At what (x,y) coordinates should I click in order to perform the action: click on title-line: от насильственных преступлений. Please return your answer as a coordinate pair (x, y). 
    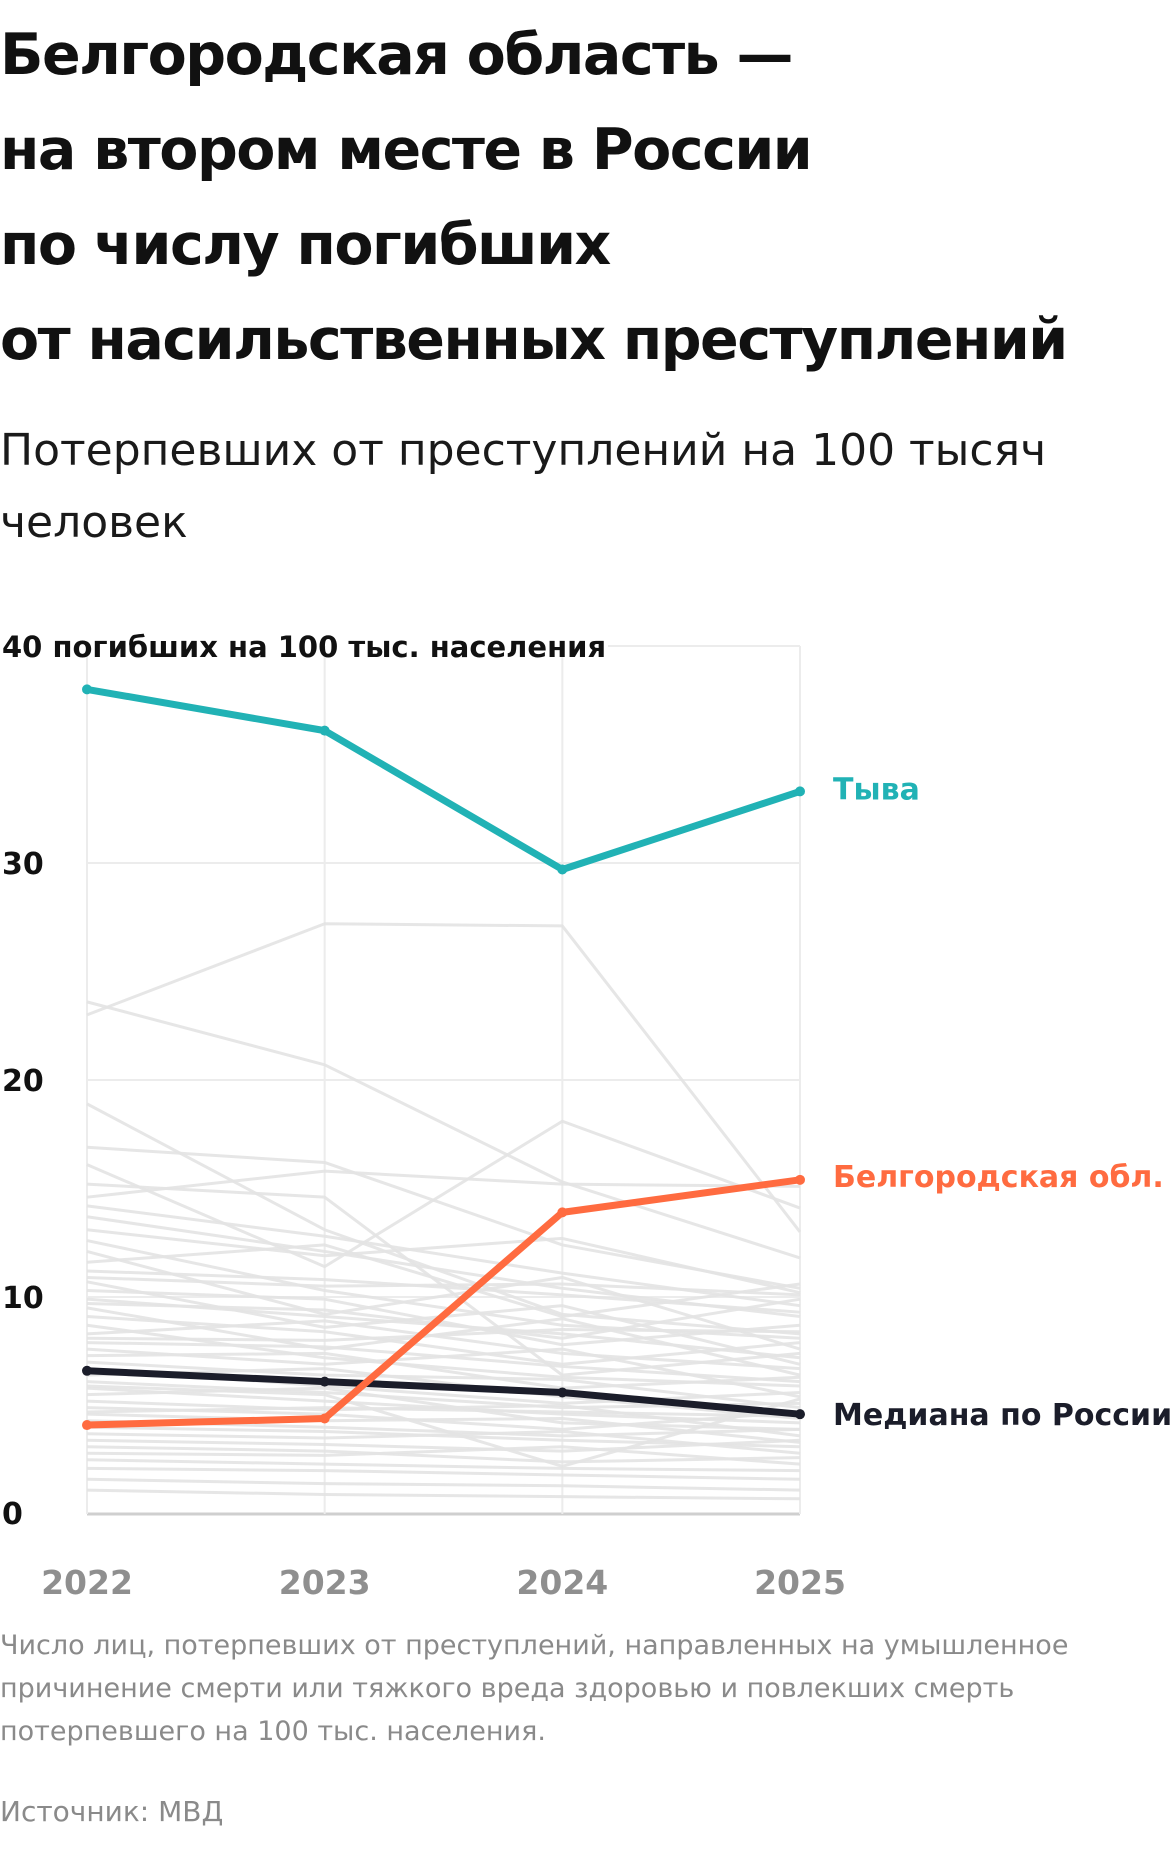
    Looking at the image, I should click on (534, 340).